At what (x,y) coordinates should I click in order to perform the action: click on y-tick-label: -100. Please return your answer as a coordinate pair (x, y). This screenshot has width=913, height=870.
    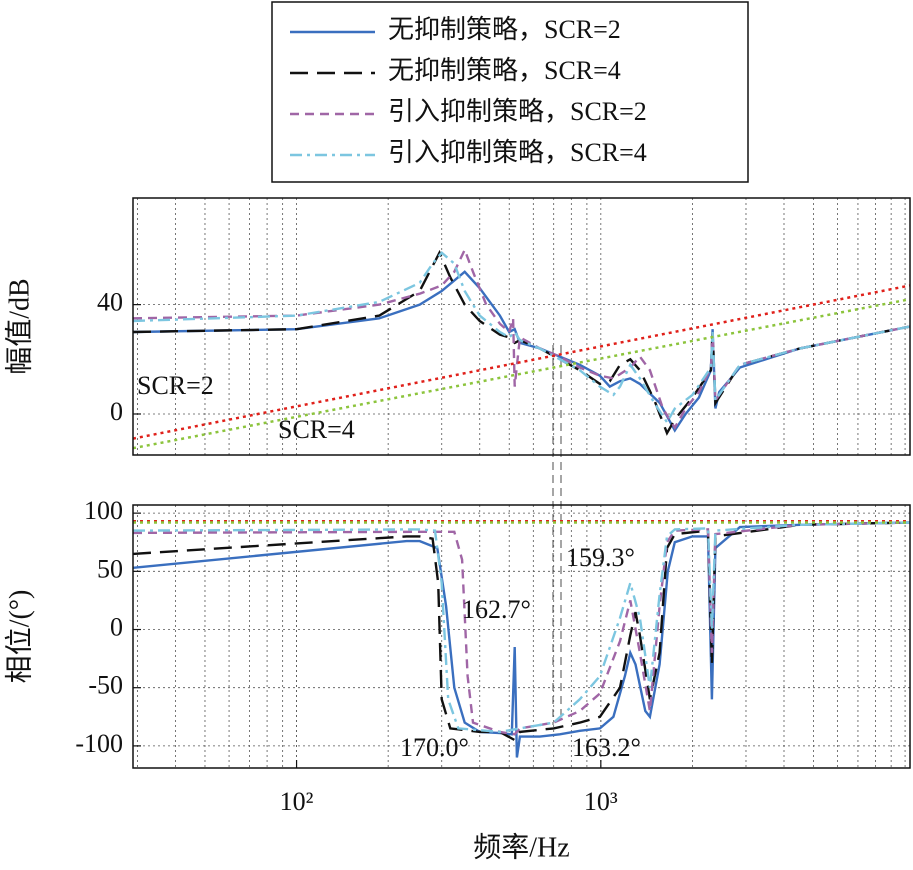
    Looking at the image, I should click on (99, 743).